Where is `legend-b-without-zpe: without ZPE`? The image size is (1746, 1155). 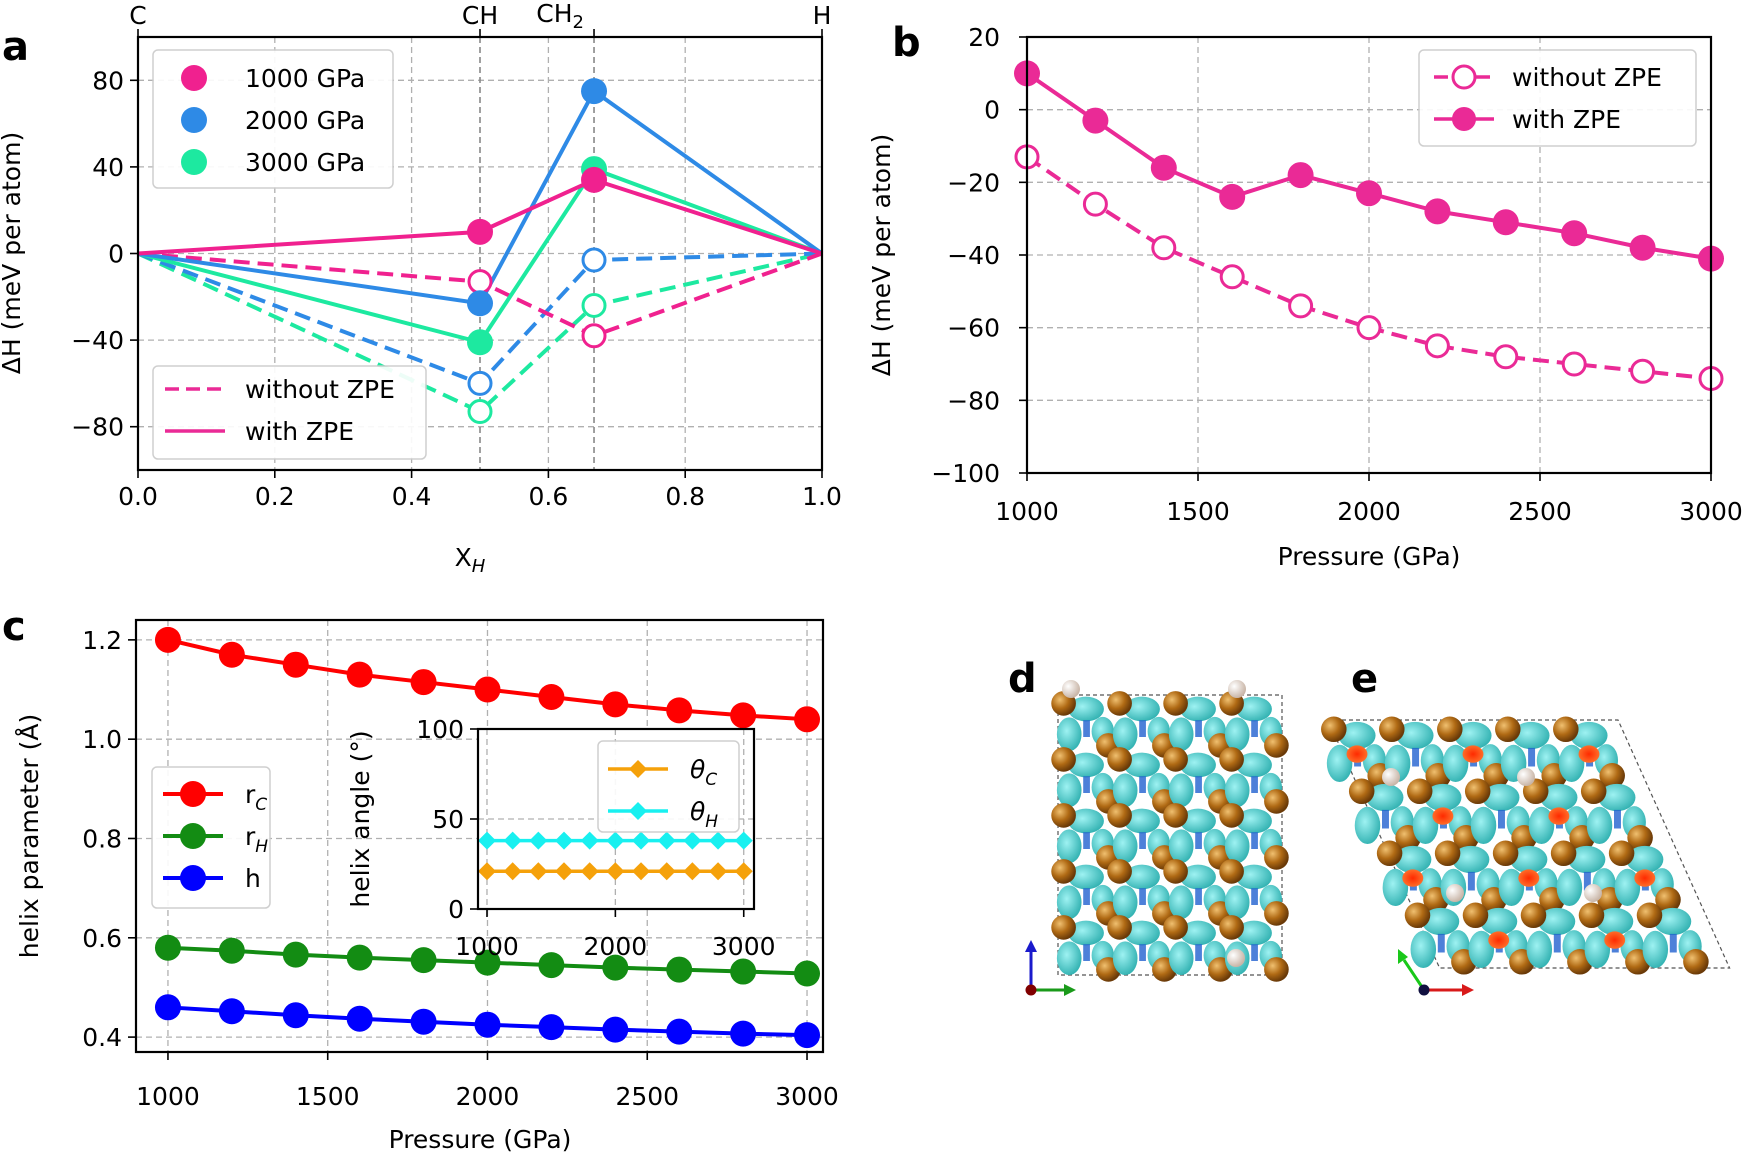 legend-b-without-zpe: without ZPE is located at coordinates (1587, 77).